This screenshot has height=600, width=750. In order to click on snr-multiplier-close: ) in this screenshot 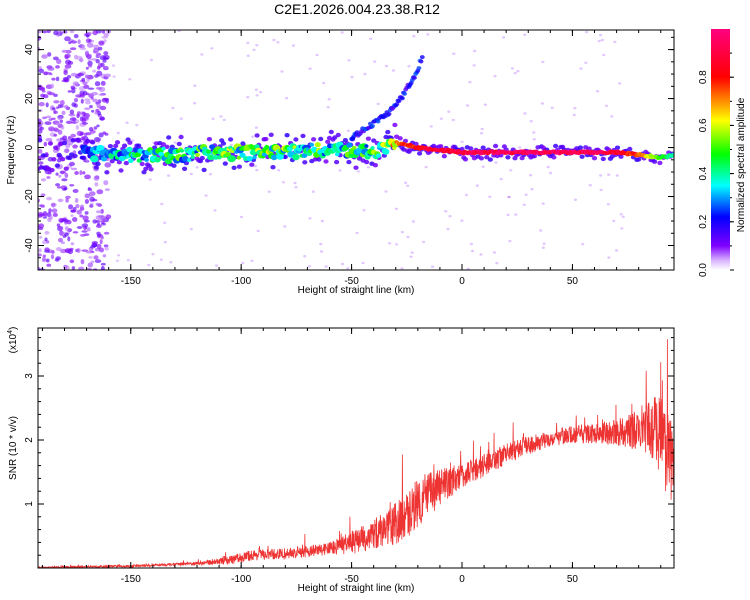, I will do `click(13, 328)`.